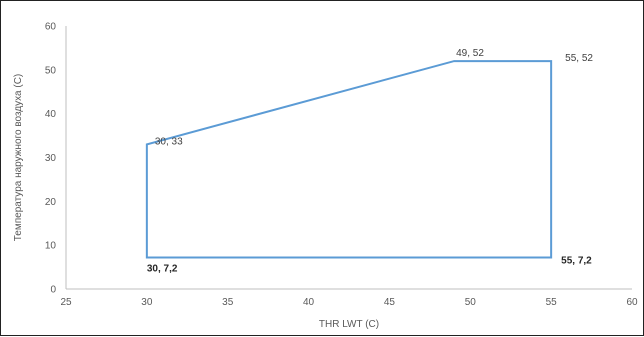 Image resolution: width=644 pixels, height=337 pixels. Describe the element at coordinates (66, 302) in the screenshot. I see `x-tick-label: 25` at that location.